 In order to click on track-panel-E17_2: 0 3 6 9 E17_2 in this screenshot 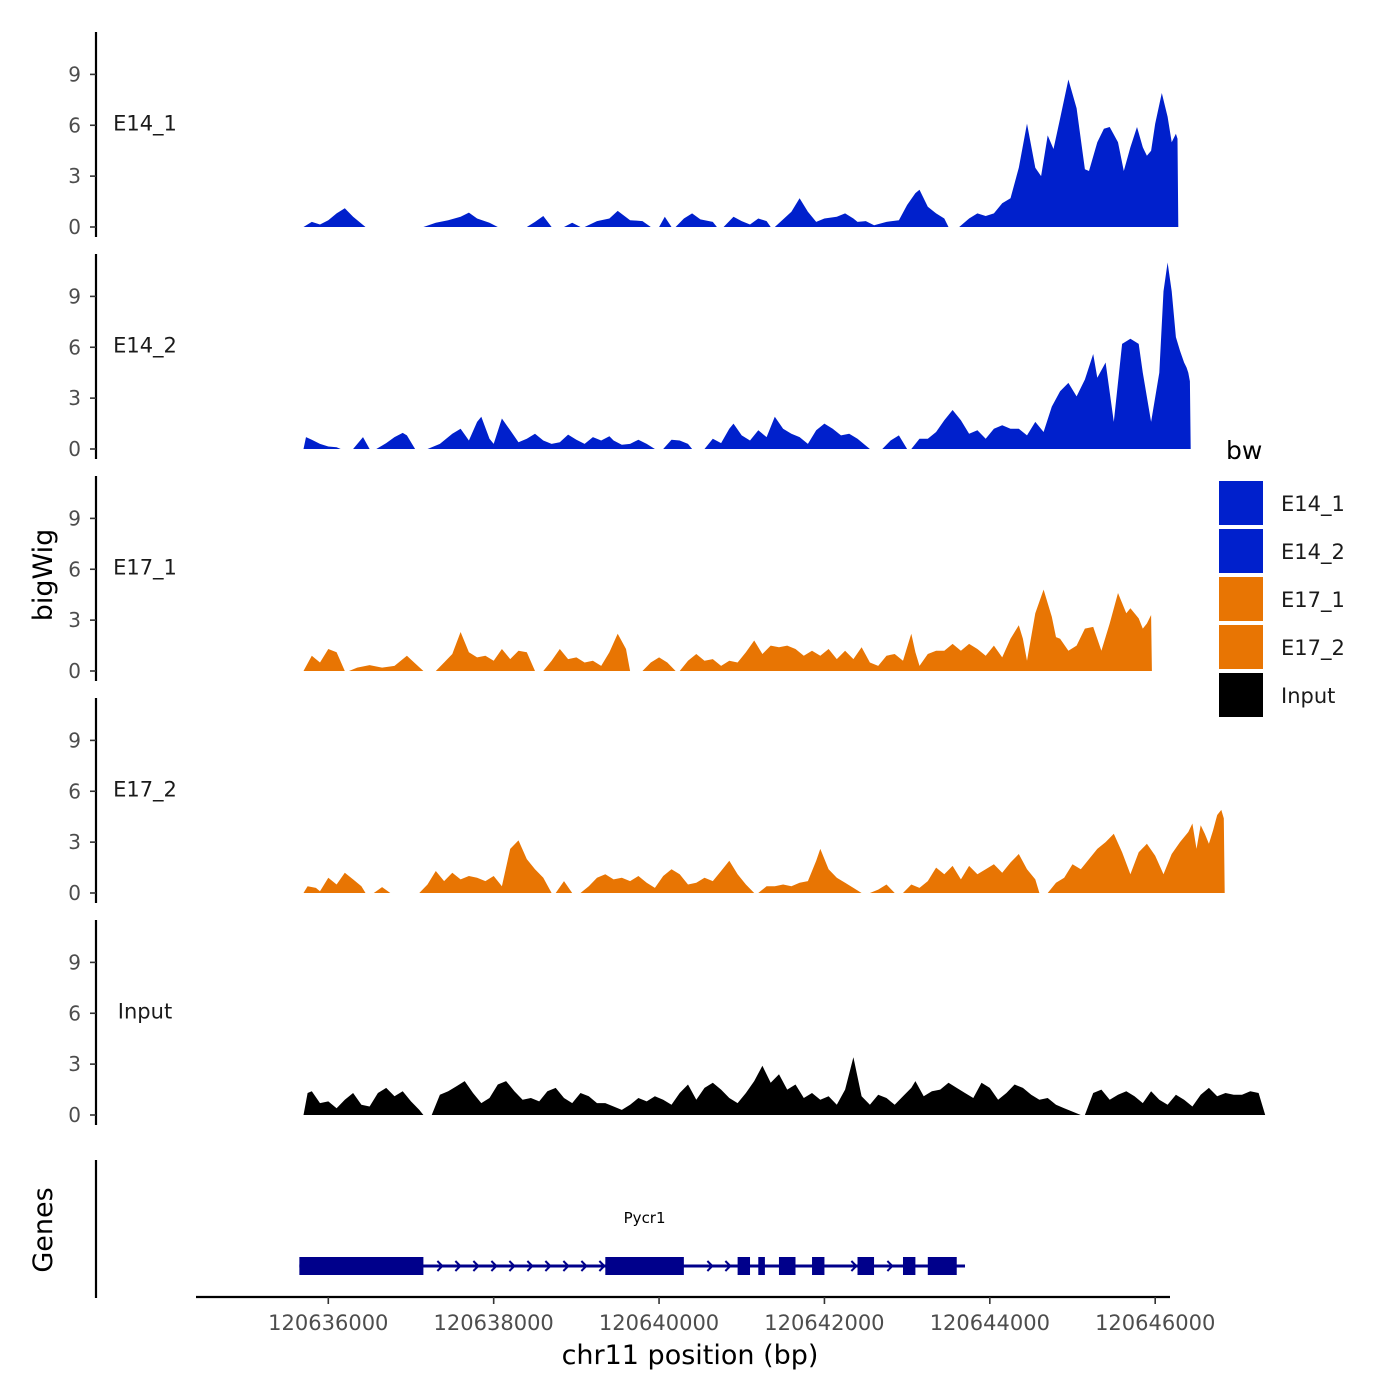, I will do `click(646, 801)`.